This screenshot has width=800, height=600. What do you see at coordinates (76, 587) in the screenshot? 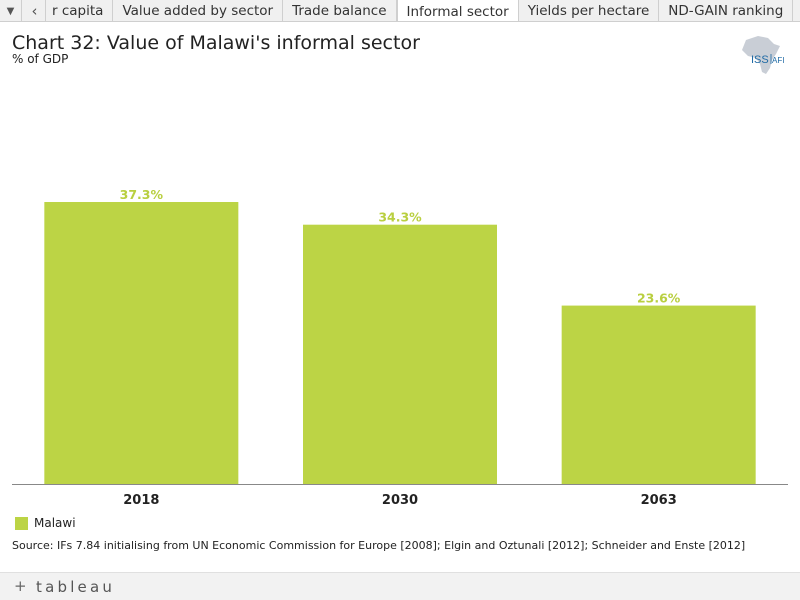
I see `tableau-link: tableau` at bounding box center [76, 587].